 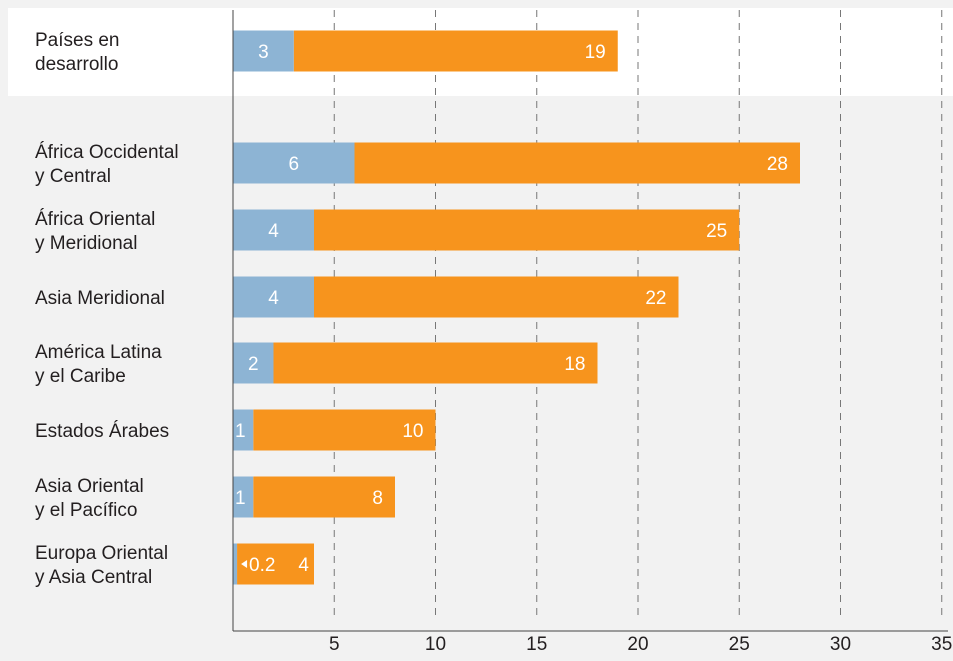 What do you see at coordinates (76, 64) in the screenshot?
I see `category-label-line: desarrollo` at bounding box center [76, 64].